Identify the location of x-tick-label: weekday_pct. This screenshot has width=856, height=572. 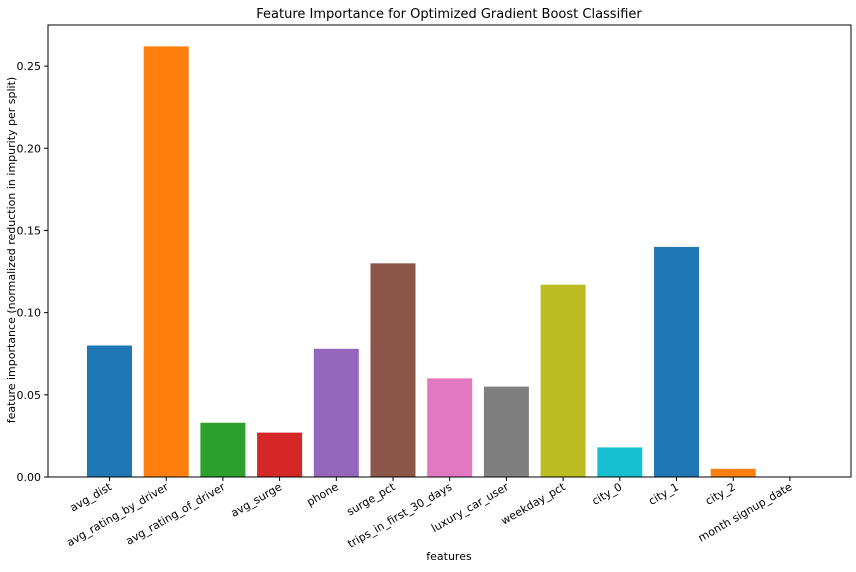
(533, 504).